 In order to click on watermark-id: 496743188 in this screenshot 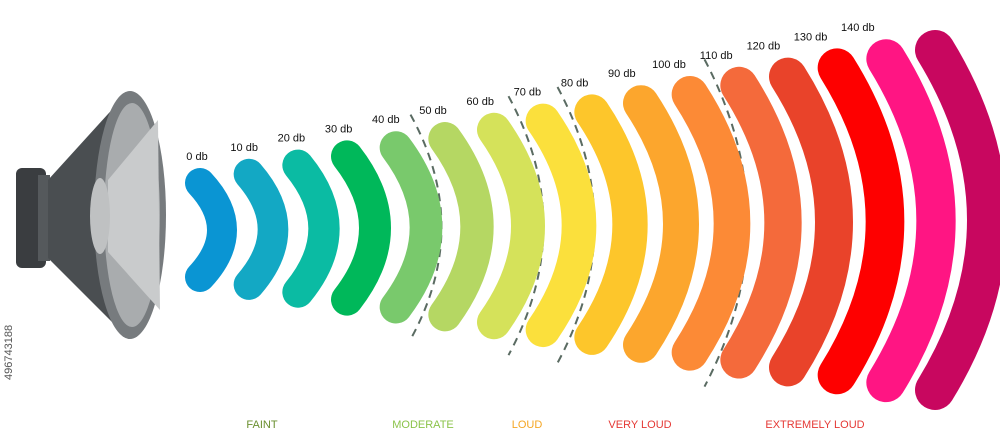, I will do `click(9, 352)`.